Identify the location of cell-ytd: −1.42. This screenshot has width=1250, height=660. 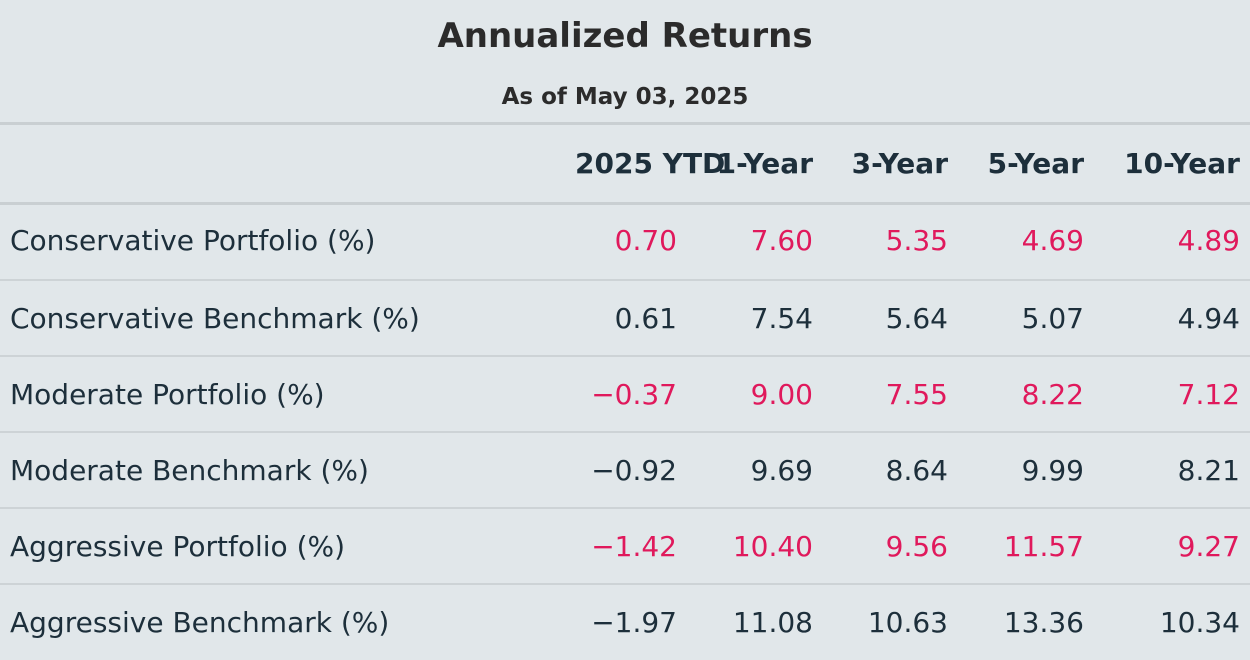
(626, 545).